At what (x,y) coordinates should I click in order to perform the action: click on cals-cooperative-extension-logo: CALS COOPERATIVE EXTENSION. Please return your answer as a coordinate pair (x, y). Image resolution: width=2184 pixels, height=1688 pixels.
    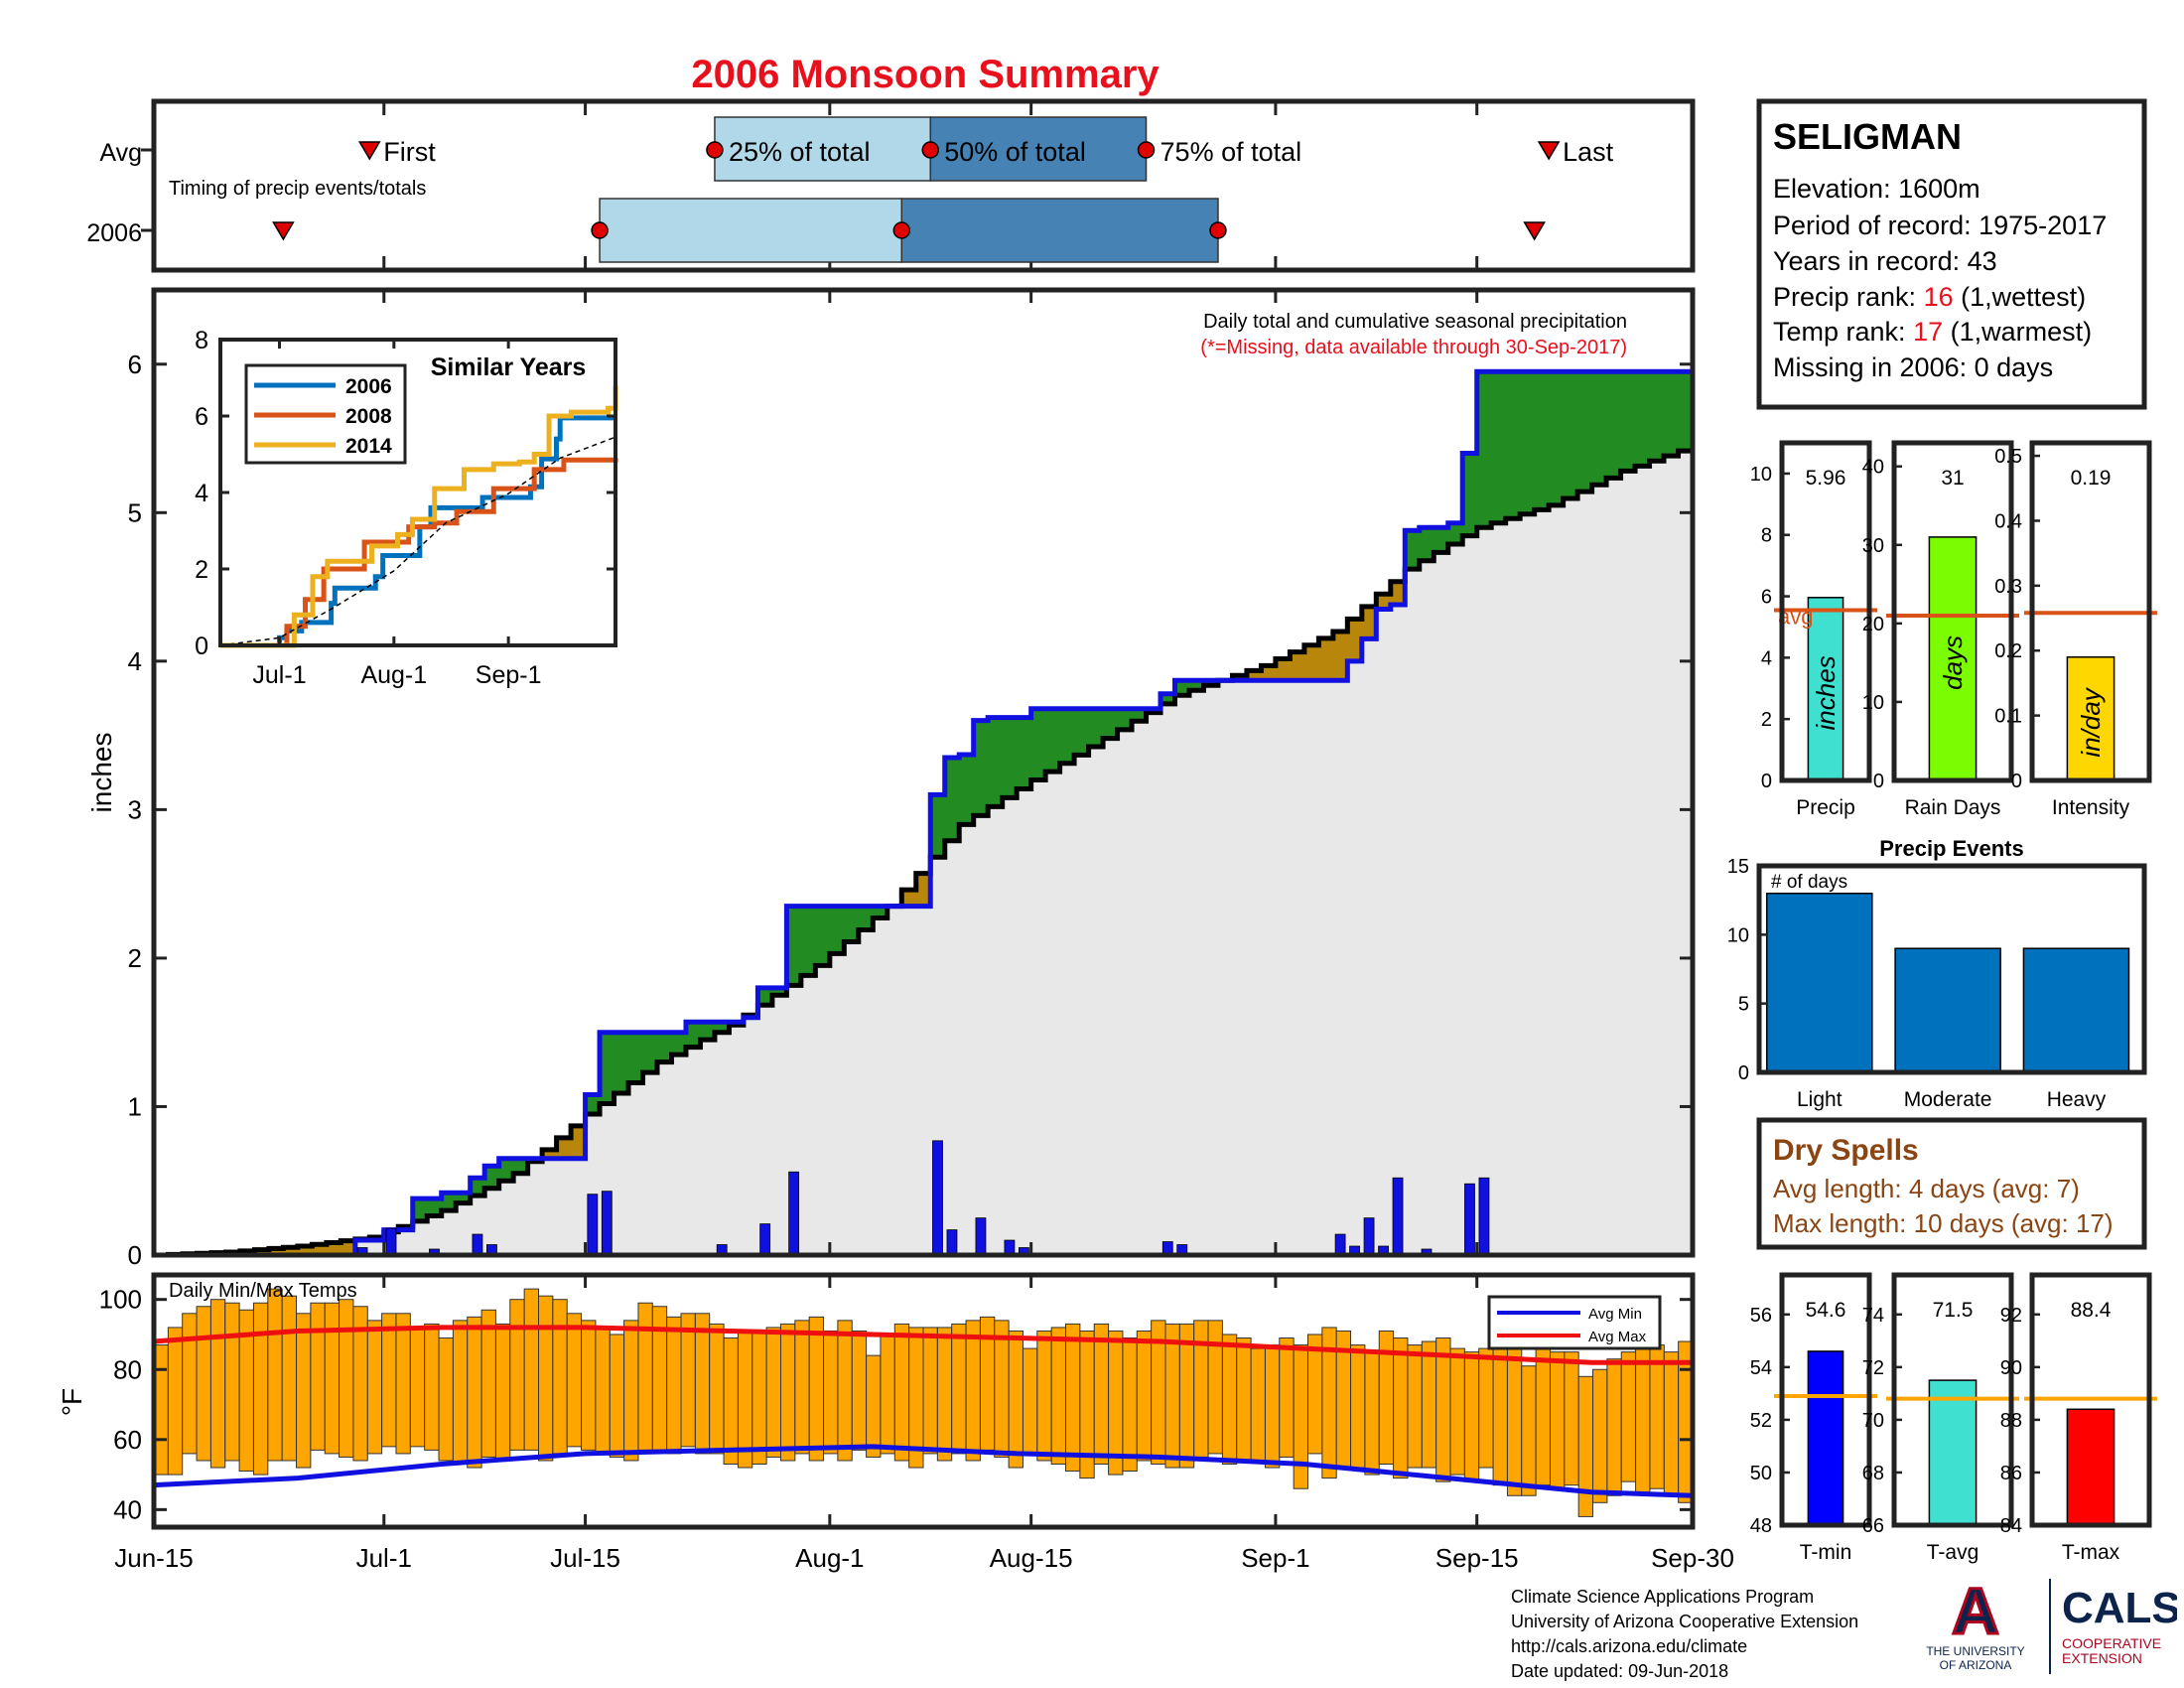
    Looking at the image, I should click on (2113, 1626).